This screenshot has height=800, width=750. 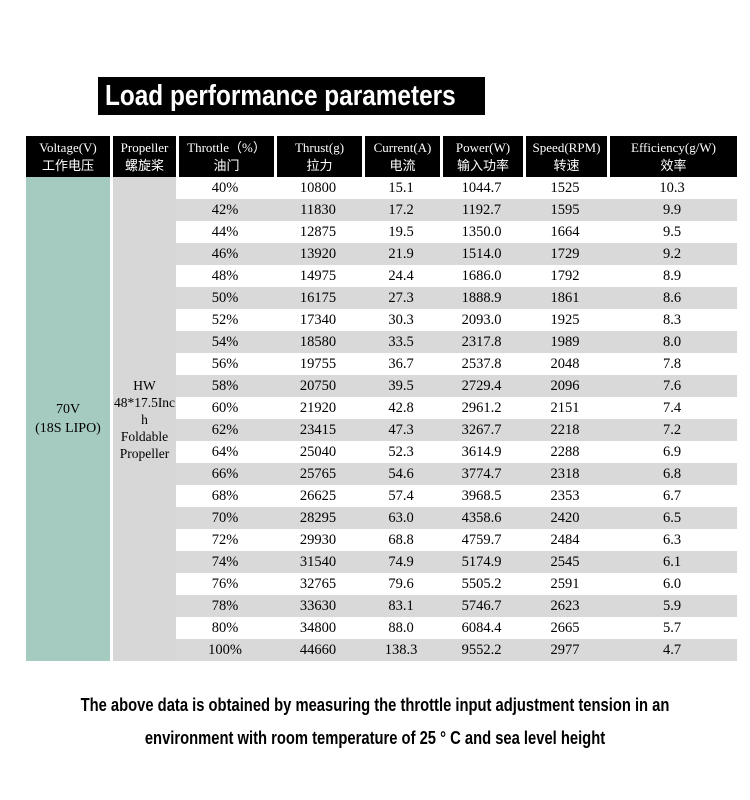 I want to click on table-cell: 50%, so click(x=225, y=298).